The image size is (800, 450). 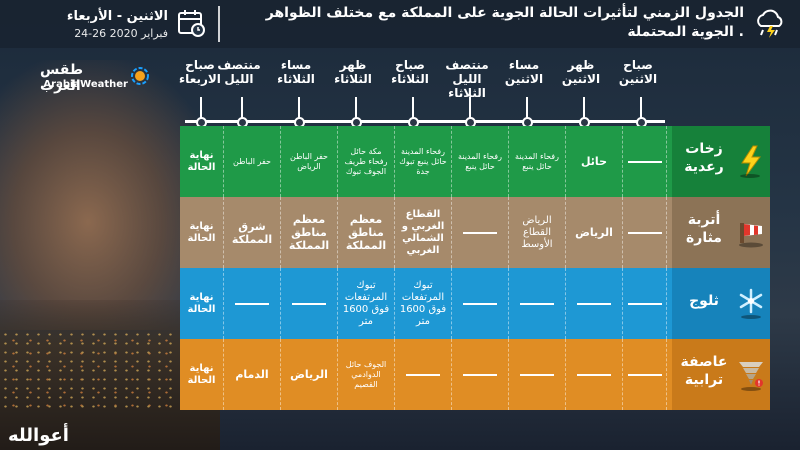 I want to click on cell-text: شرق المملكة, so click(x=252, y=232).